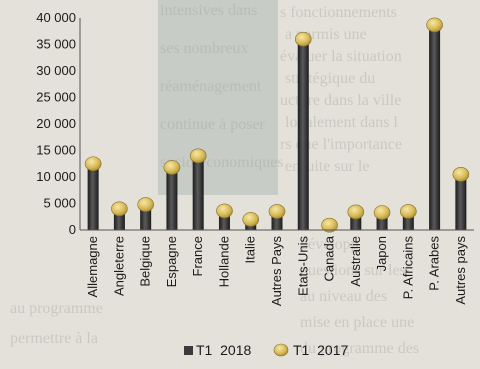 The height and width of the screenshot is (369, 480). I want to click on x-tick-label: Australie, so click(355, 261).